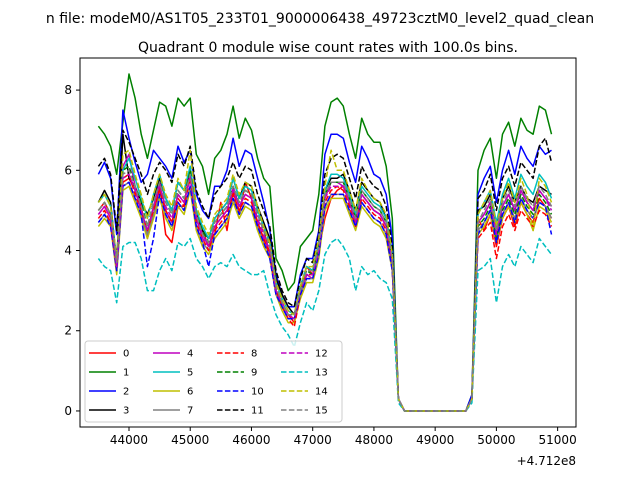  I want to click on y-axis: 0 2 4 6 8, so click(72, 250).